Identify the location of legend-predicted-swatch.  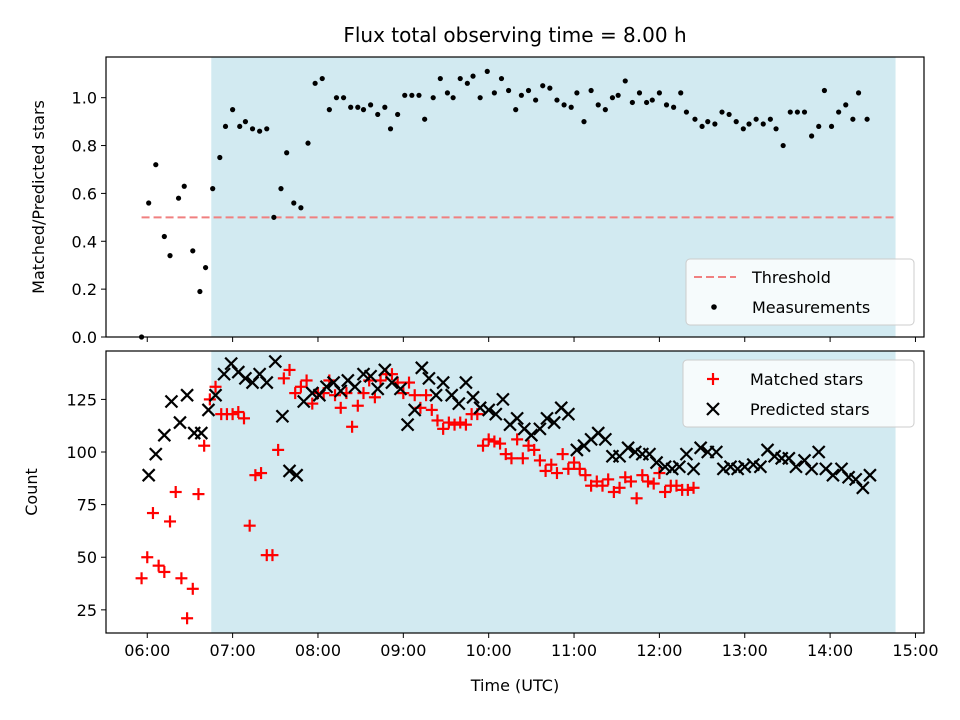
(713, 409).